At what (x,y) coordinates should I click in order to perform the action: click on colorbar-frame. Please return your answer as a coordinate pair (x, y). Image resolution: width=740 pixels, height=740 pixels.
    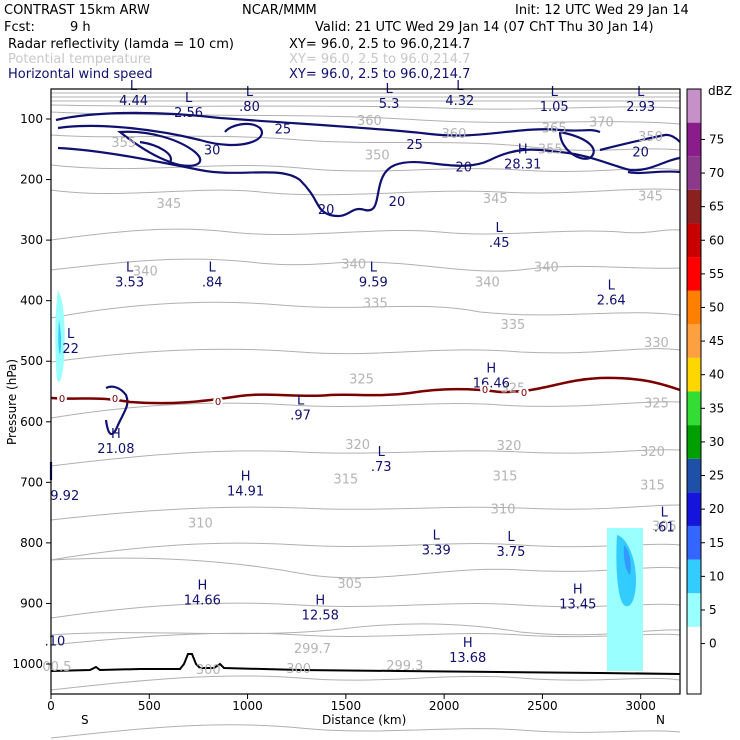
    Looking at the image, I should click on (694, 391).